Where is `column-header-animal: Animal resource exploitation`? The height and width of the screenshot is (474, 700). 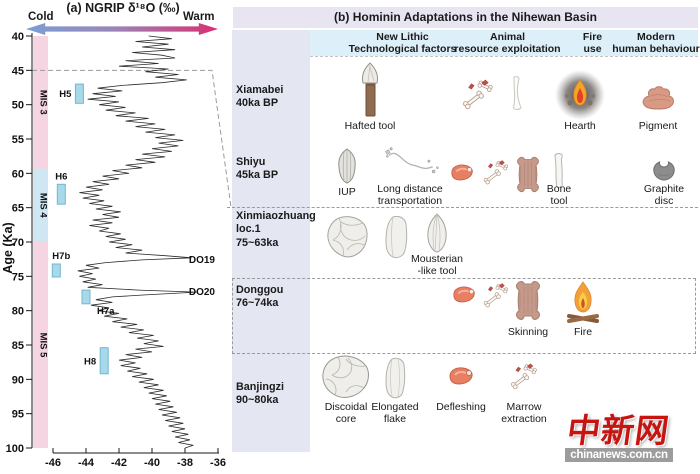 column-header-animal: Animal resource exploitation is located at coordinates (507, 43).